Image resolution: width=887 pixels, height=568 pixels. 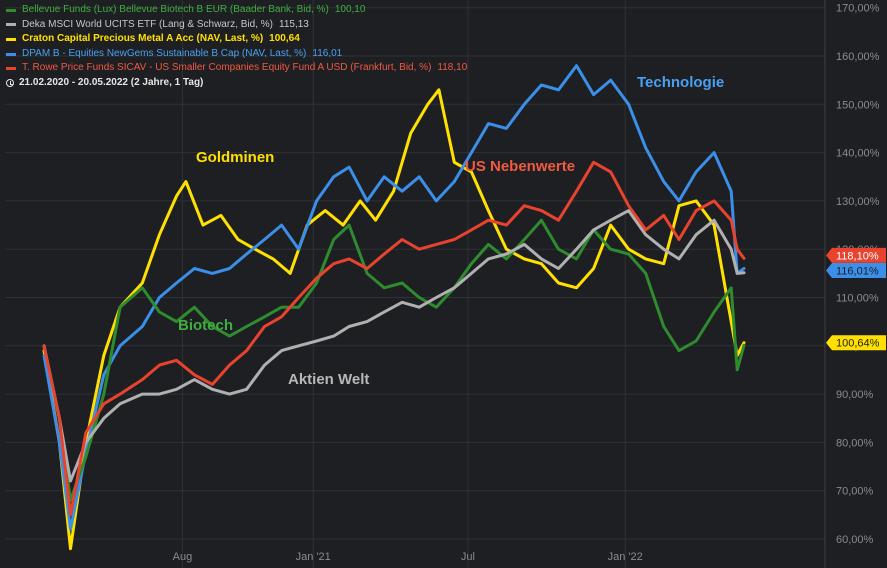 I want to click on clock-icon, so click(x=10, y=83).